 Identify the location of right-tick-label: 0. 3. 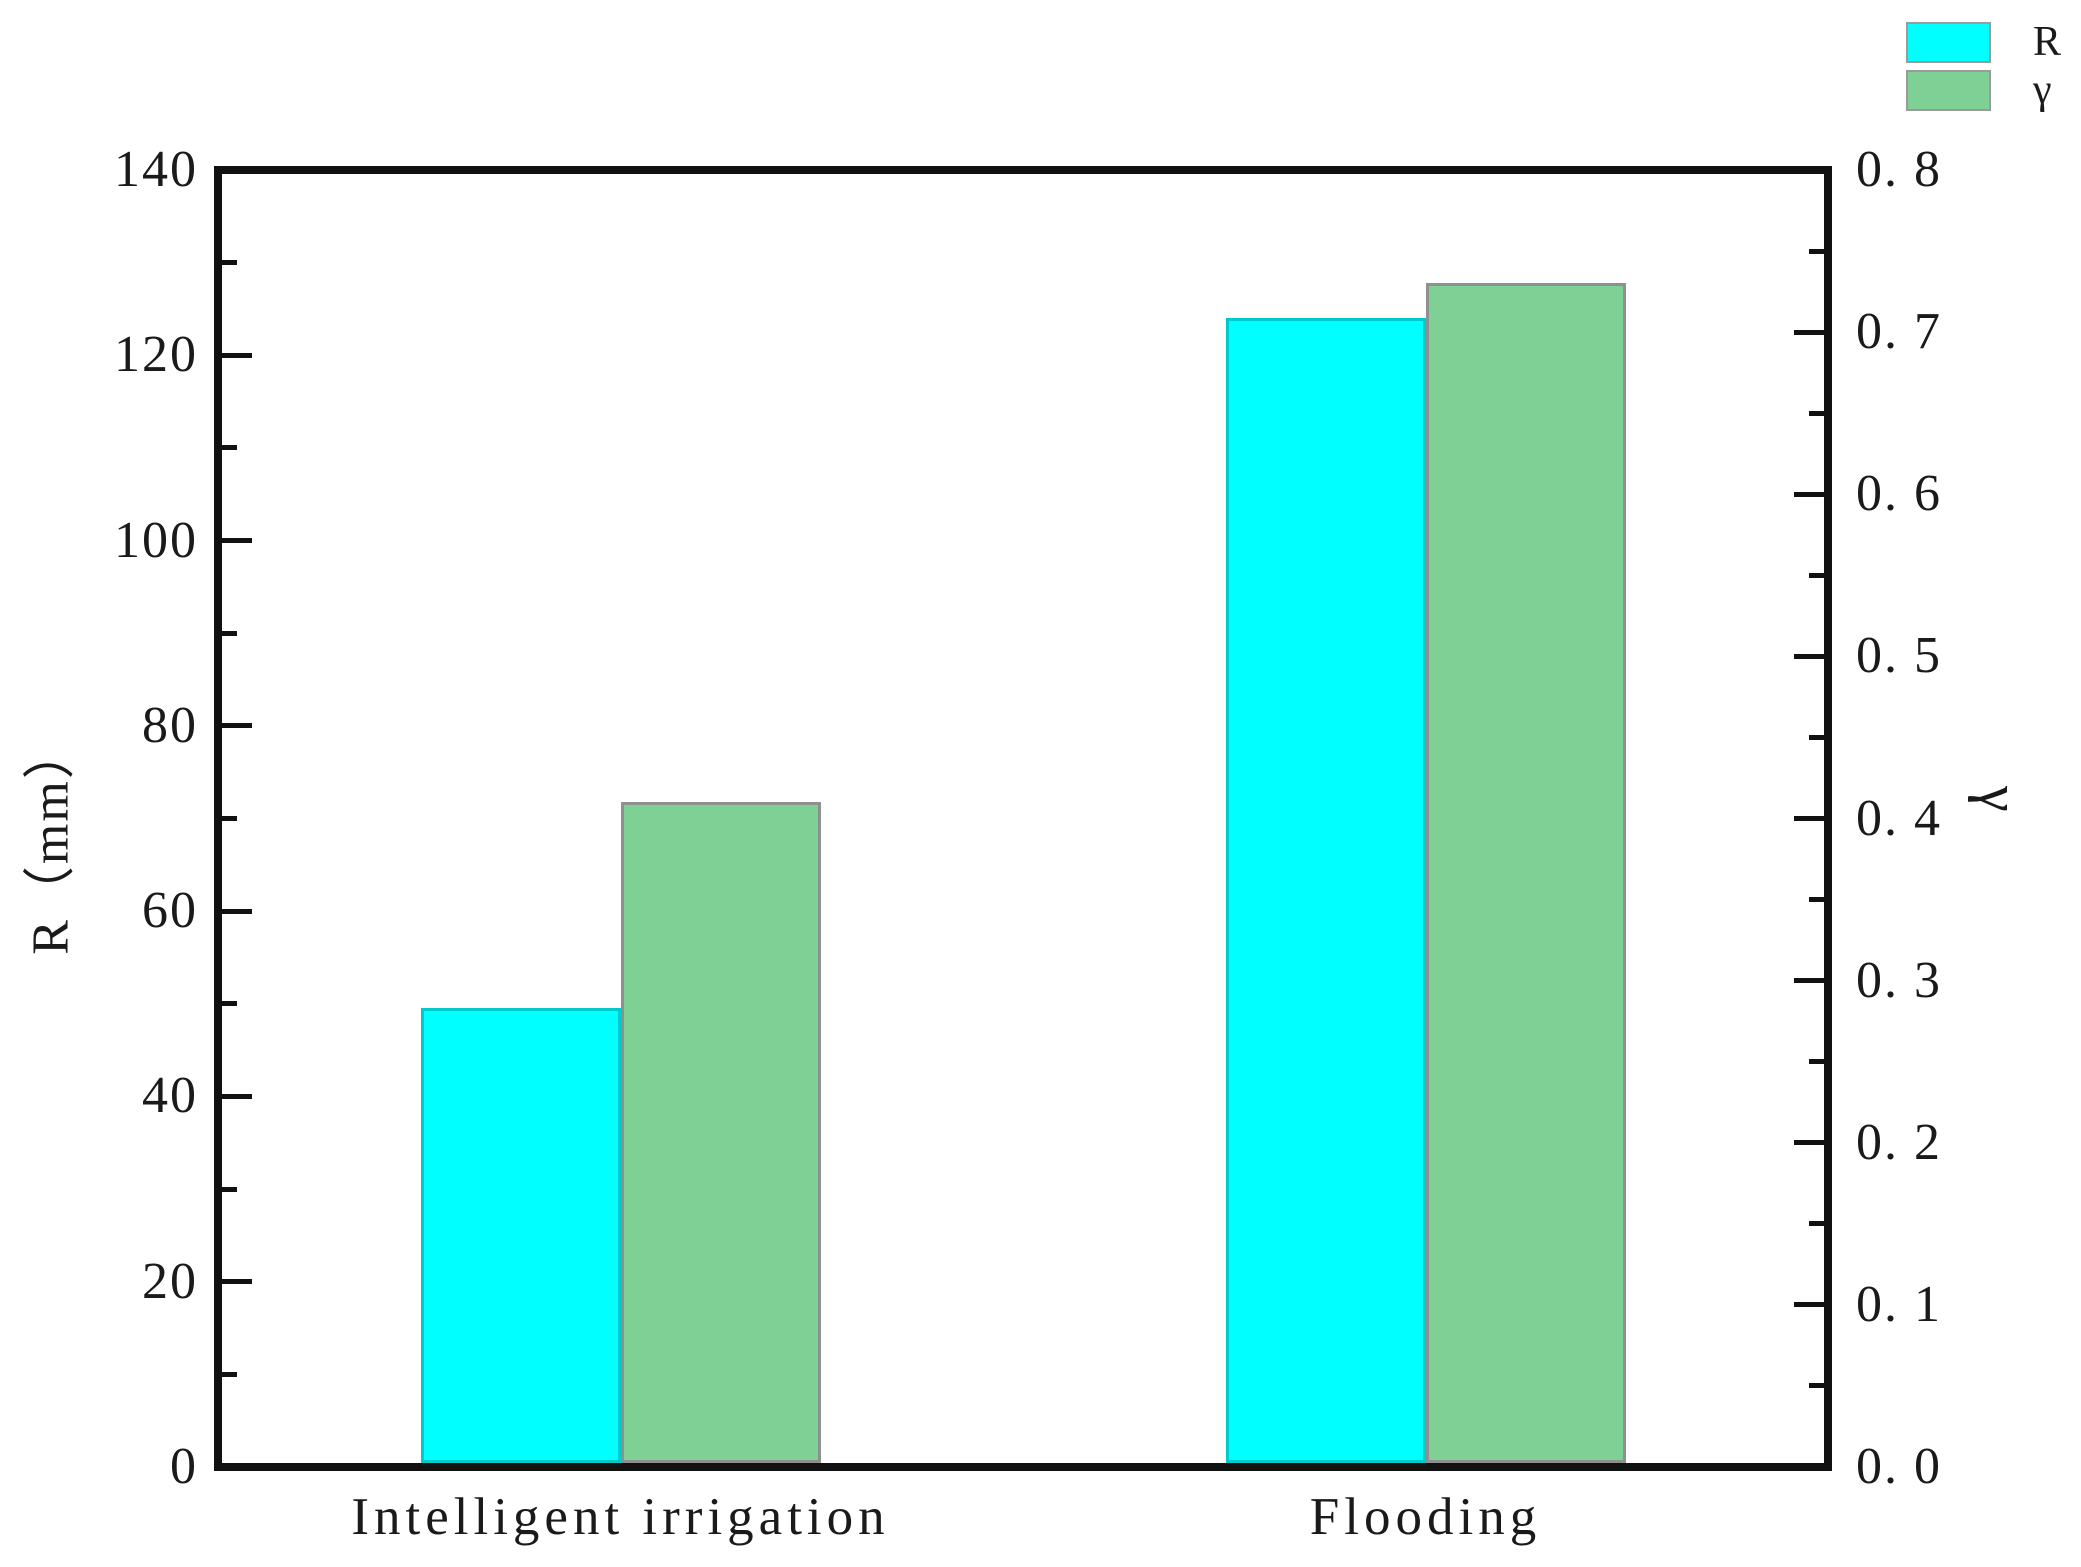
(1899, 980).